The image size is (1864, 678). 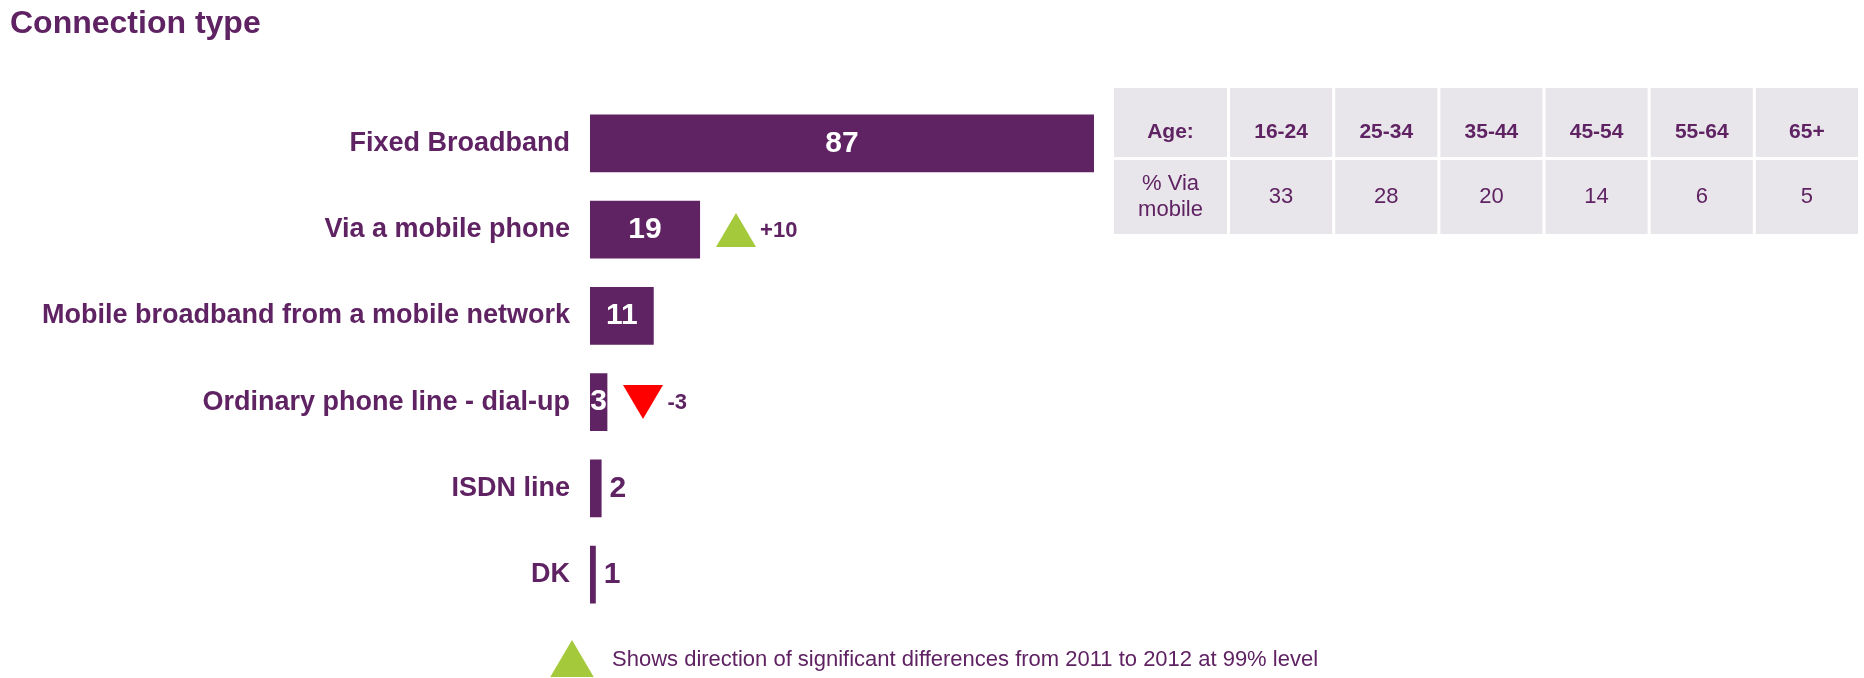 I want to click on x-tick-label: 25-34, so click(x=1386, y=131).